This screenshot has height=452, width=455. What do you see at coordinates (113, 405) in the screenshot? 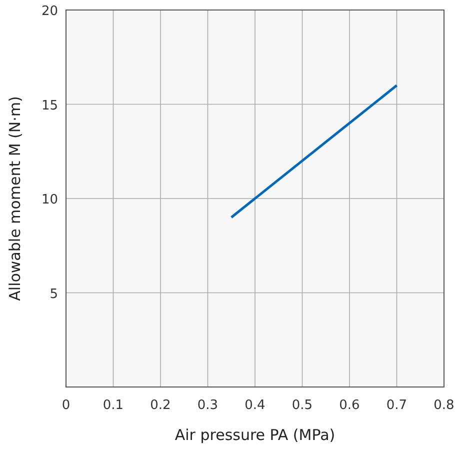
I see `x-tick-label: 0.1` at bounding box center [113, 405].